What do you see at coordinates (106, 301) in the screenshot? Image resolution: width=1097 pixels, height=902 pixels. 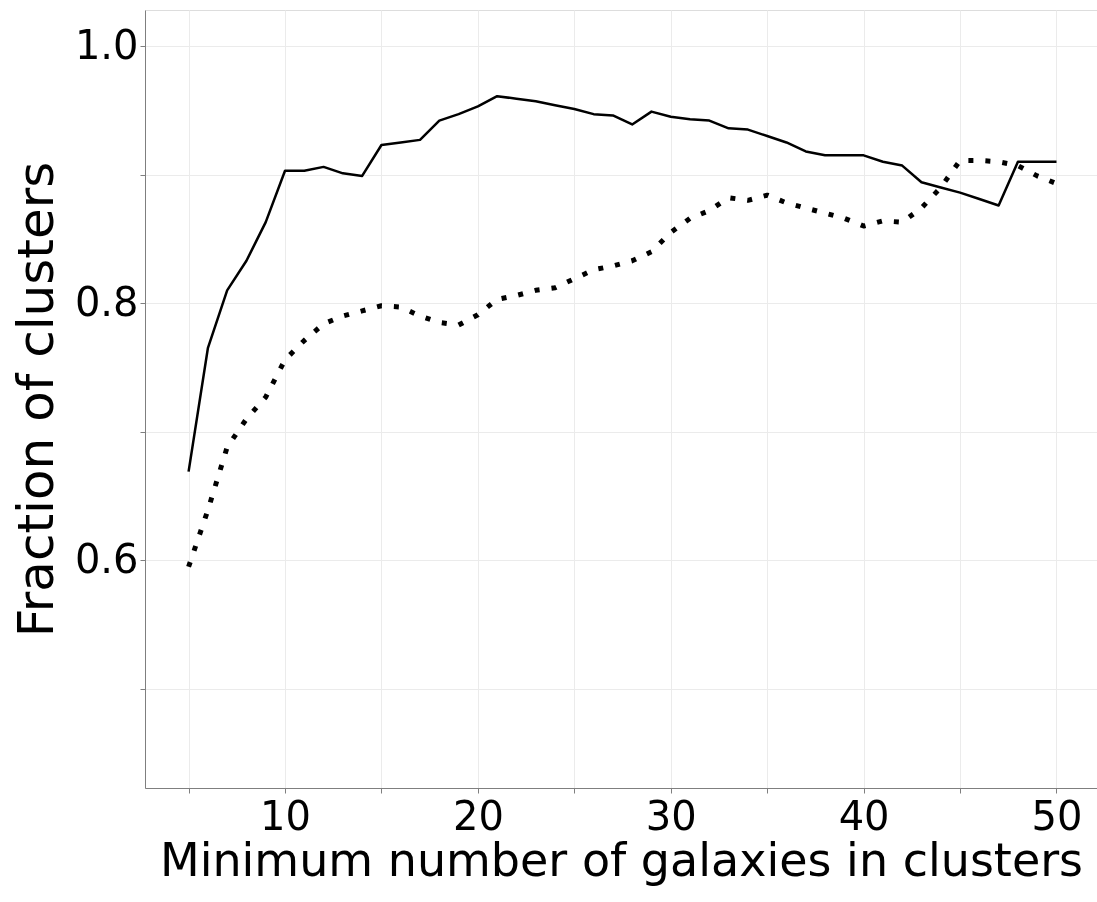 I see `y-tick-label: 0.8` at bounding box center [106, 301].